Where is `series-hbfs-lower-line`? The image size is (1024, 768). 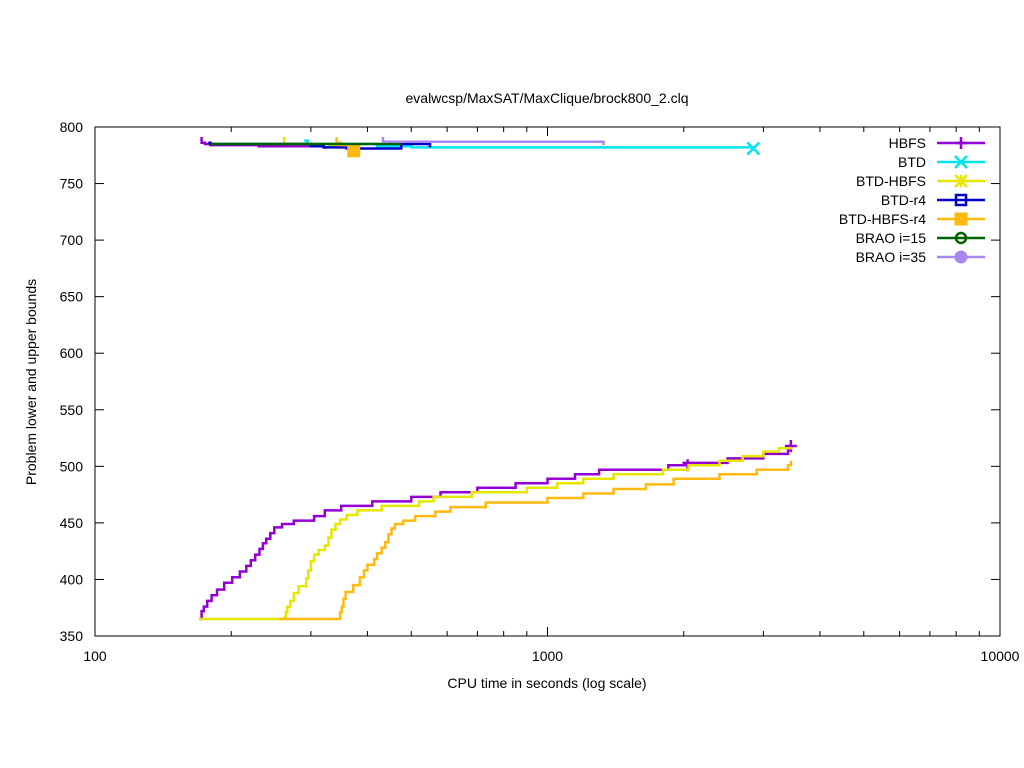 series-hbfs-lower-line is located at coordinates (496, 532).